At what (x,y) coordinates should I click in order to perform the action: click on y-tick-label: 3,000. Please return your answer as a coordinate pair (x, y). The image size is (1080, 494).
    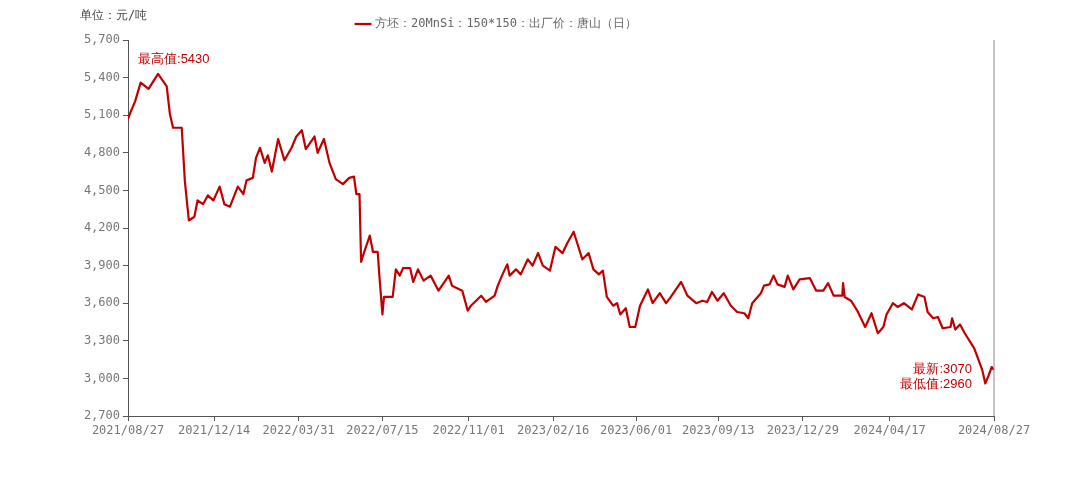
    Looking at the image, I should click on (101, 377).